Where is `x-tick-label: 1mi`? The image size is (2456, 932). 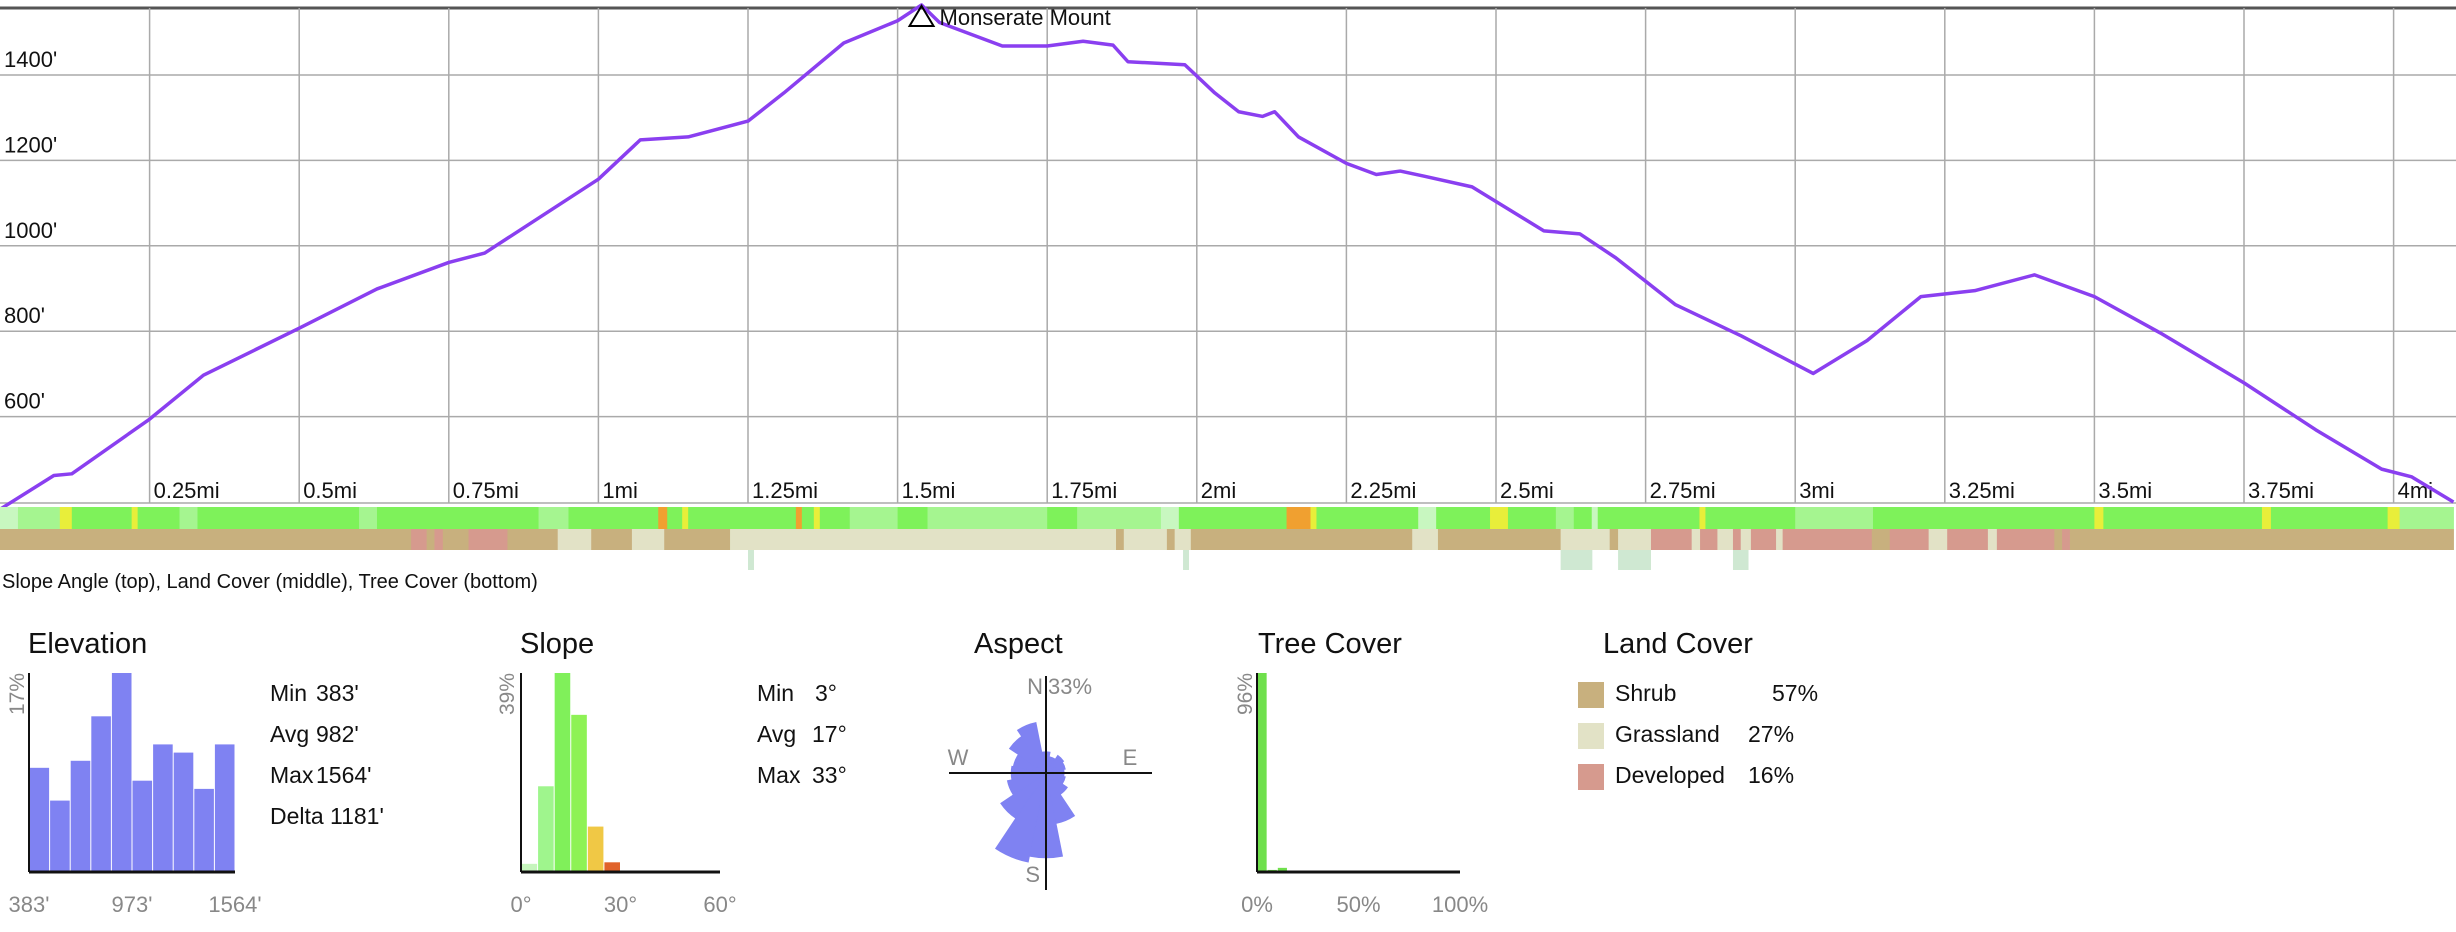
x-tick-label: 1mi is located at coordinates (619, 490).